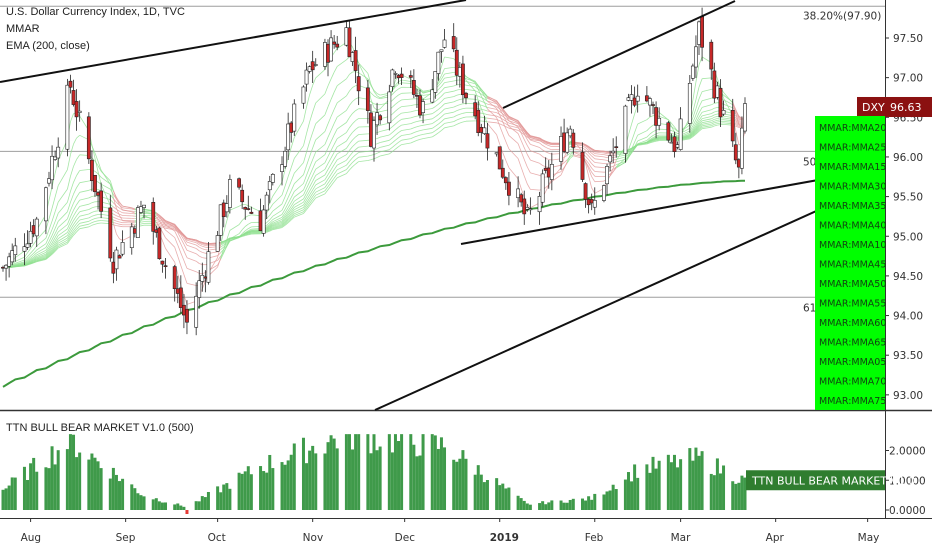 This screenshot has height=550, width=932. What do you see at coordinates (907, 511) in the screenshot?
I see `indicator-tick-label: 0.0000` at bounding box center [907, 511].